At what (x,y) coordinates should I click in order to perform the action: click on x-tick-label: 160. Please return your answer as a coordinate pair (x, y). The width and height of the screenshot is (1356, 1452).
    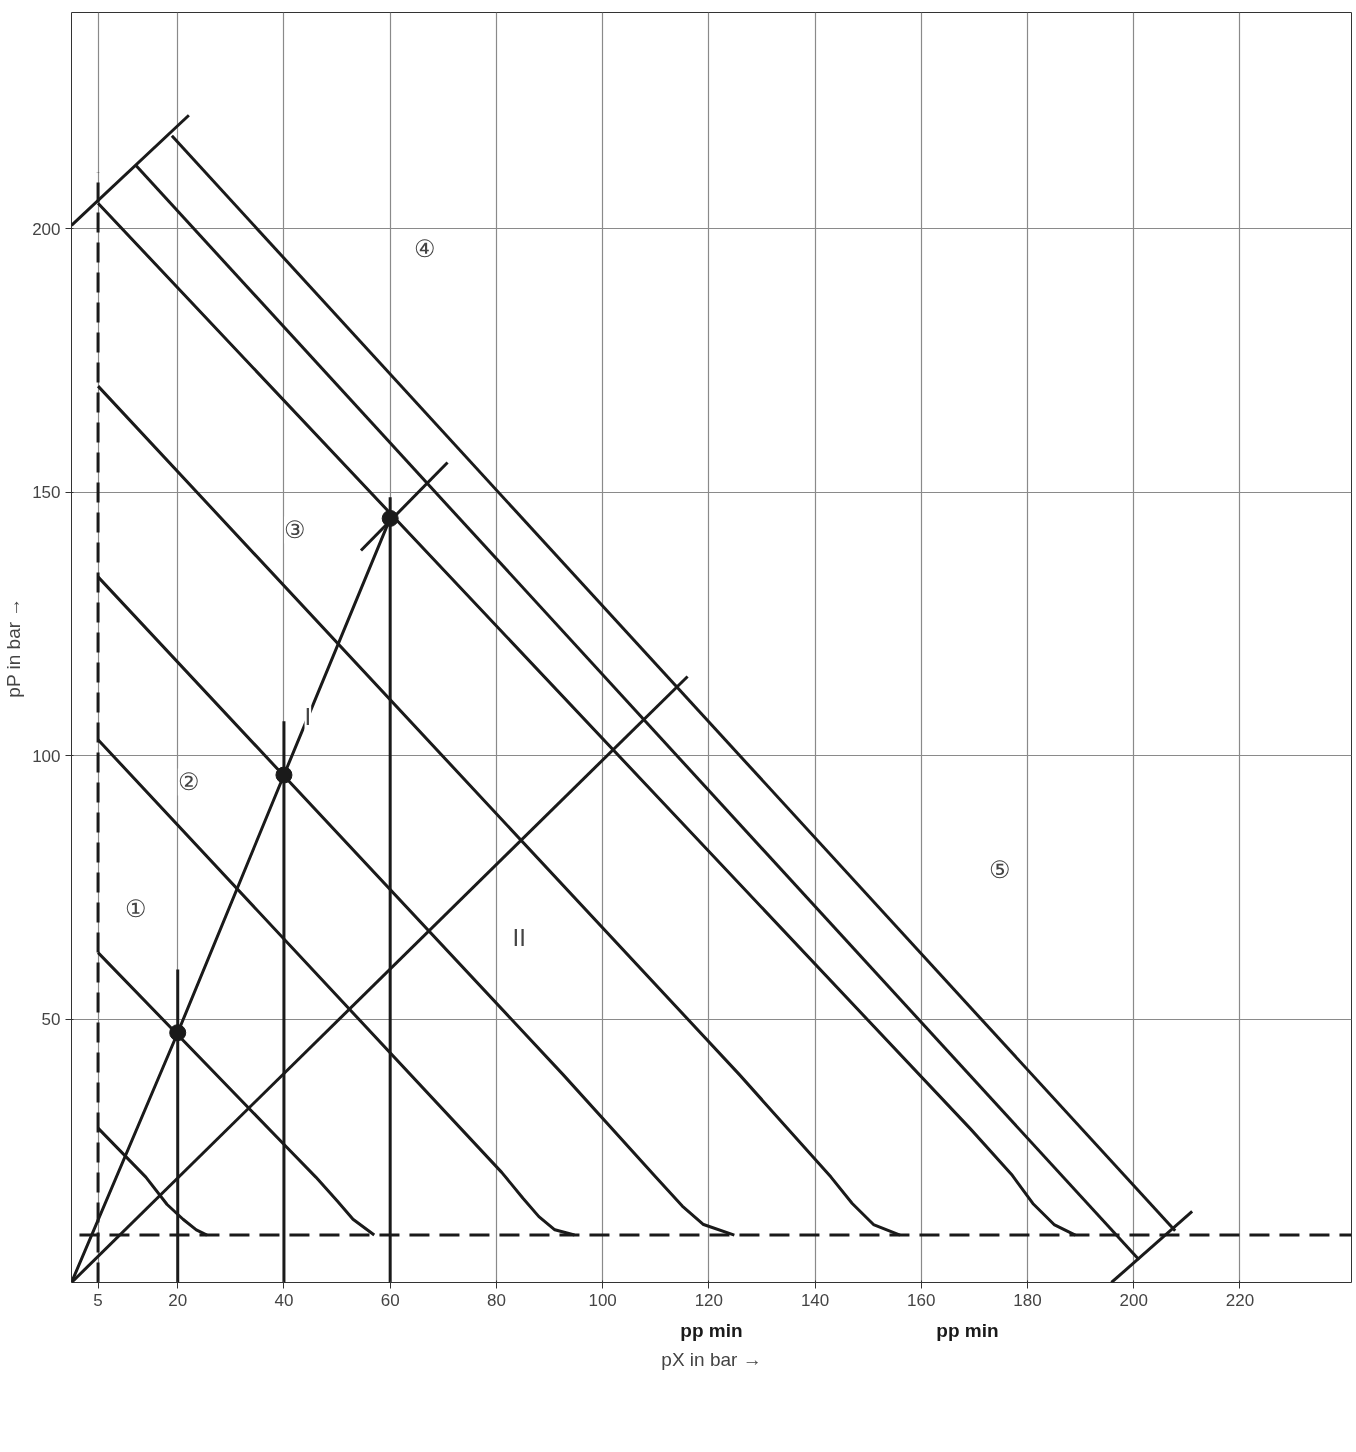
    Looking at the image, I should click on (921, 1300).